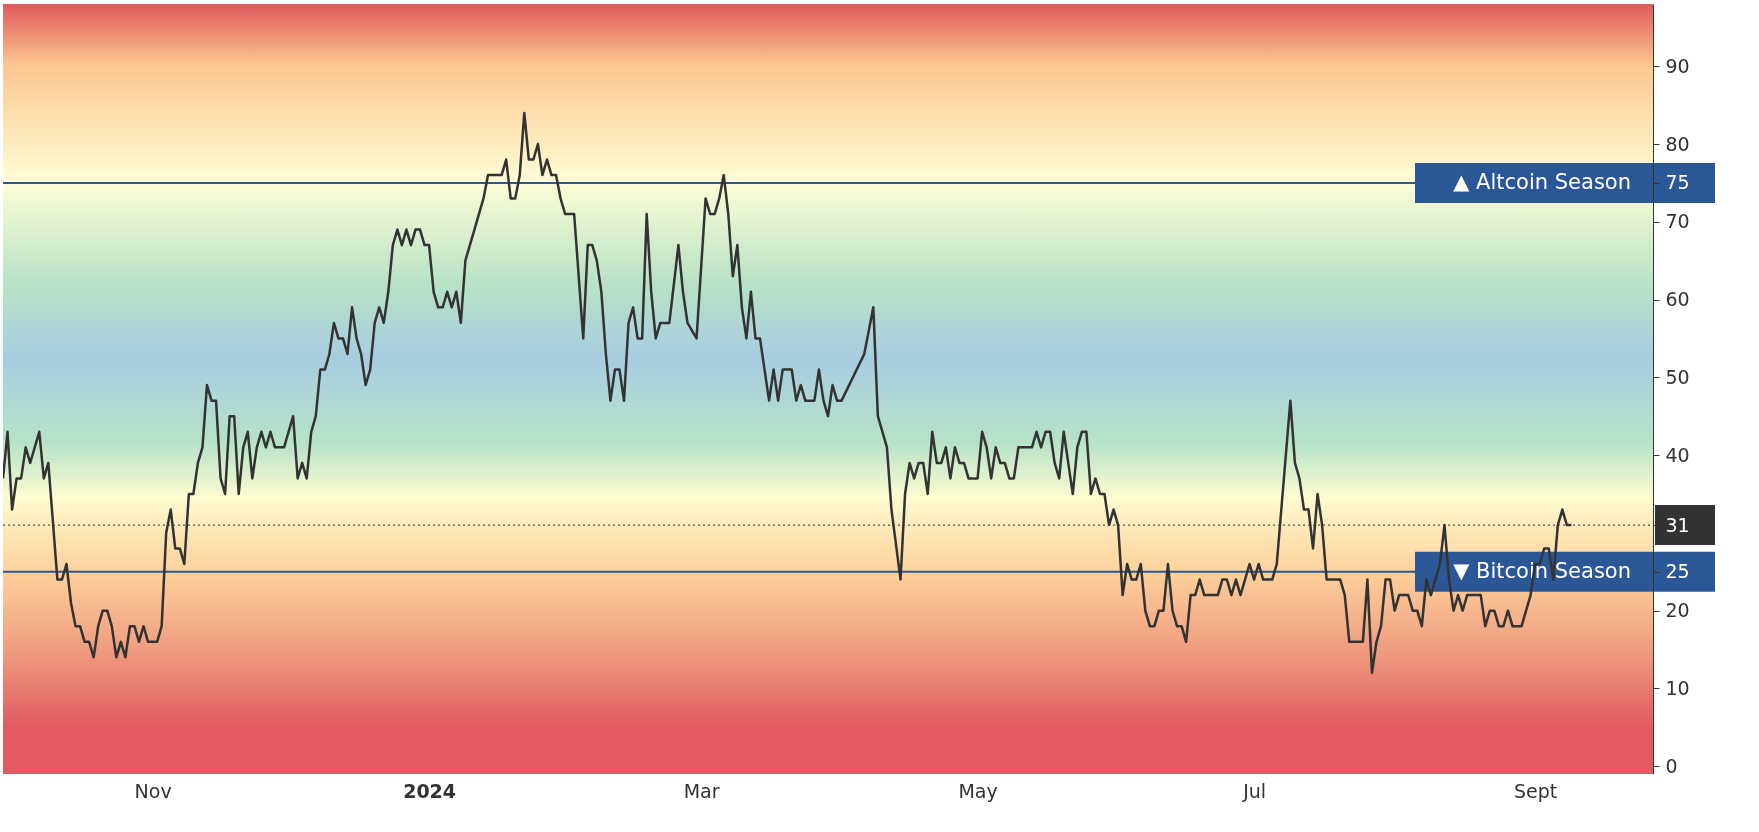 This screenshot has width=1759, height=832. Describe the element at coordinates (1536, 790) in the screenshot. I see `x-tick-label: Sept` at that location.